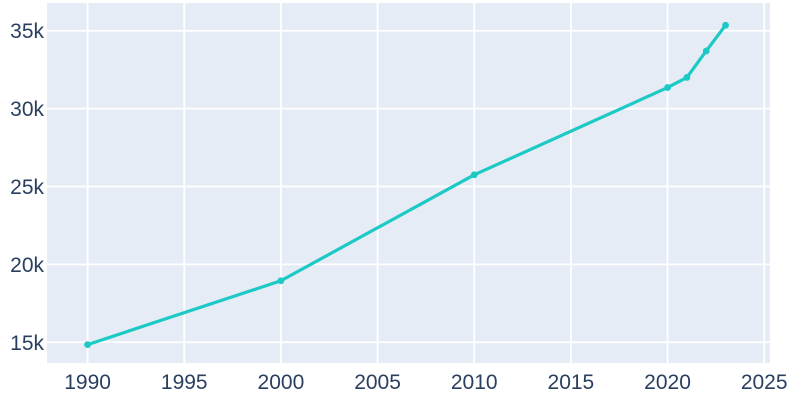  What do you see at coordinates (764, 382) in the screenshot?
I see `x-axis-tick-label: 2025` at bounding box center [764, 382].